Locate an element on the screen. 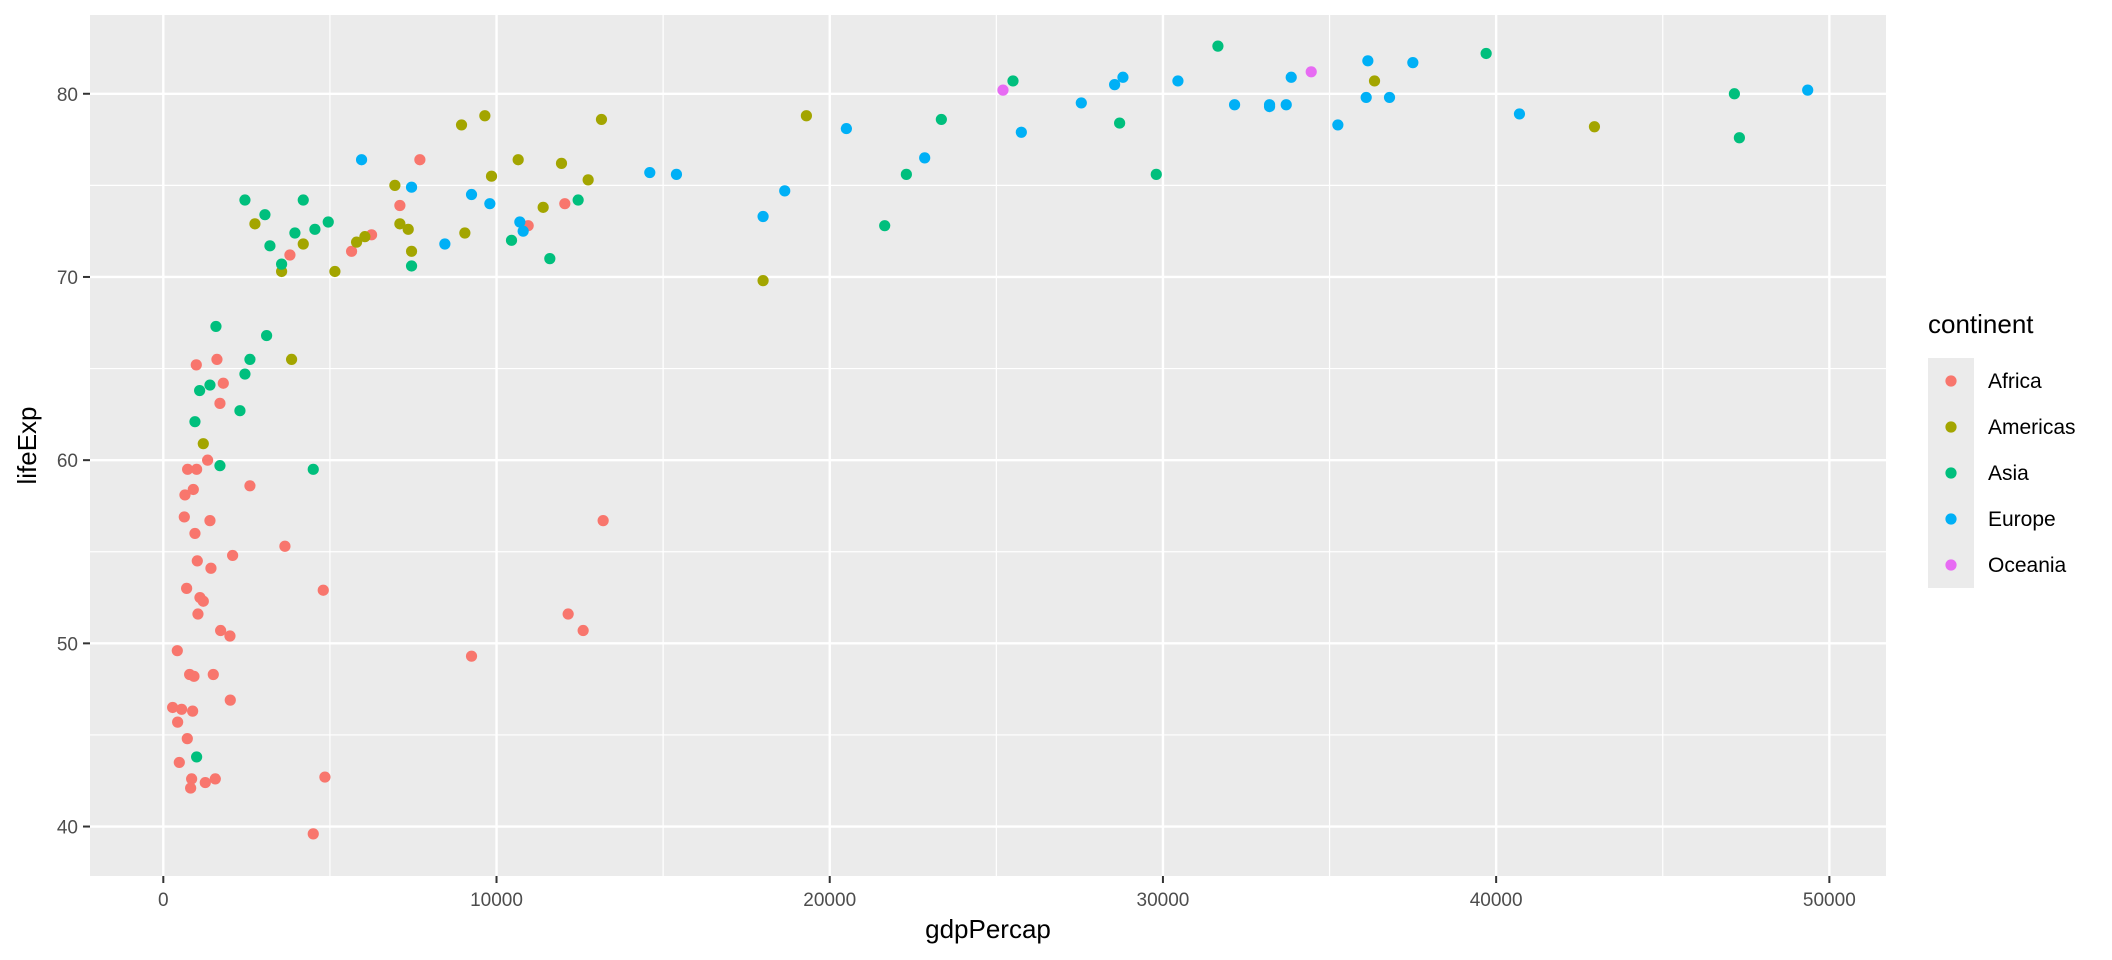 This screenshot has width=2112, height=960. y-axis-title: lifeExp is located at coordinates (27, 445).